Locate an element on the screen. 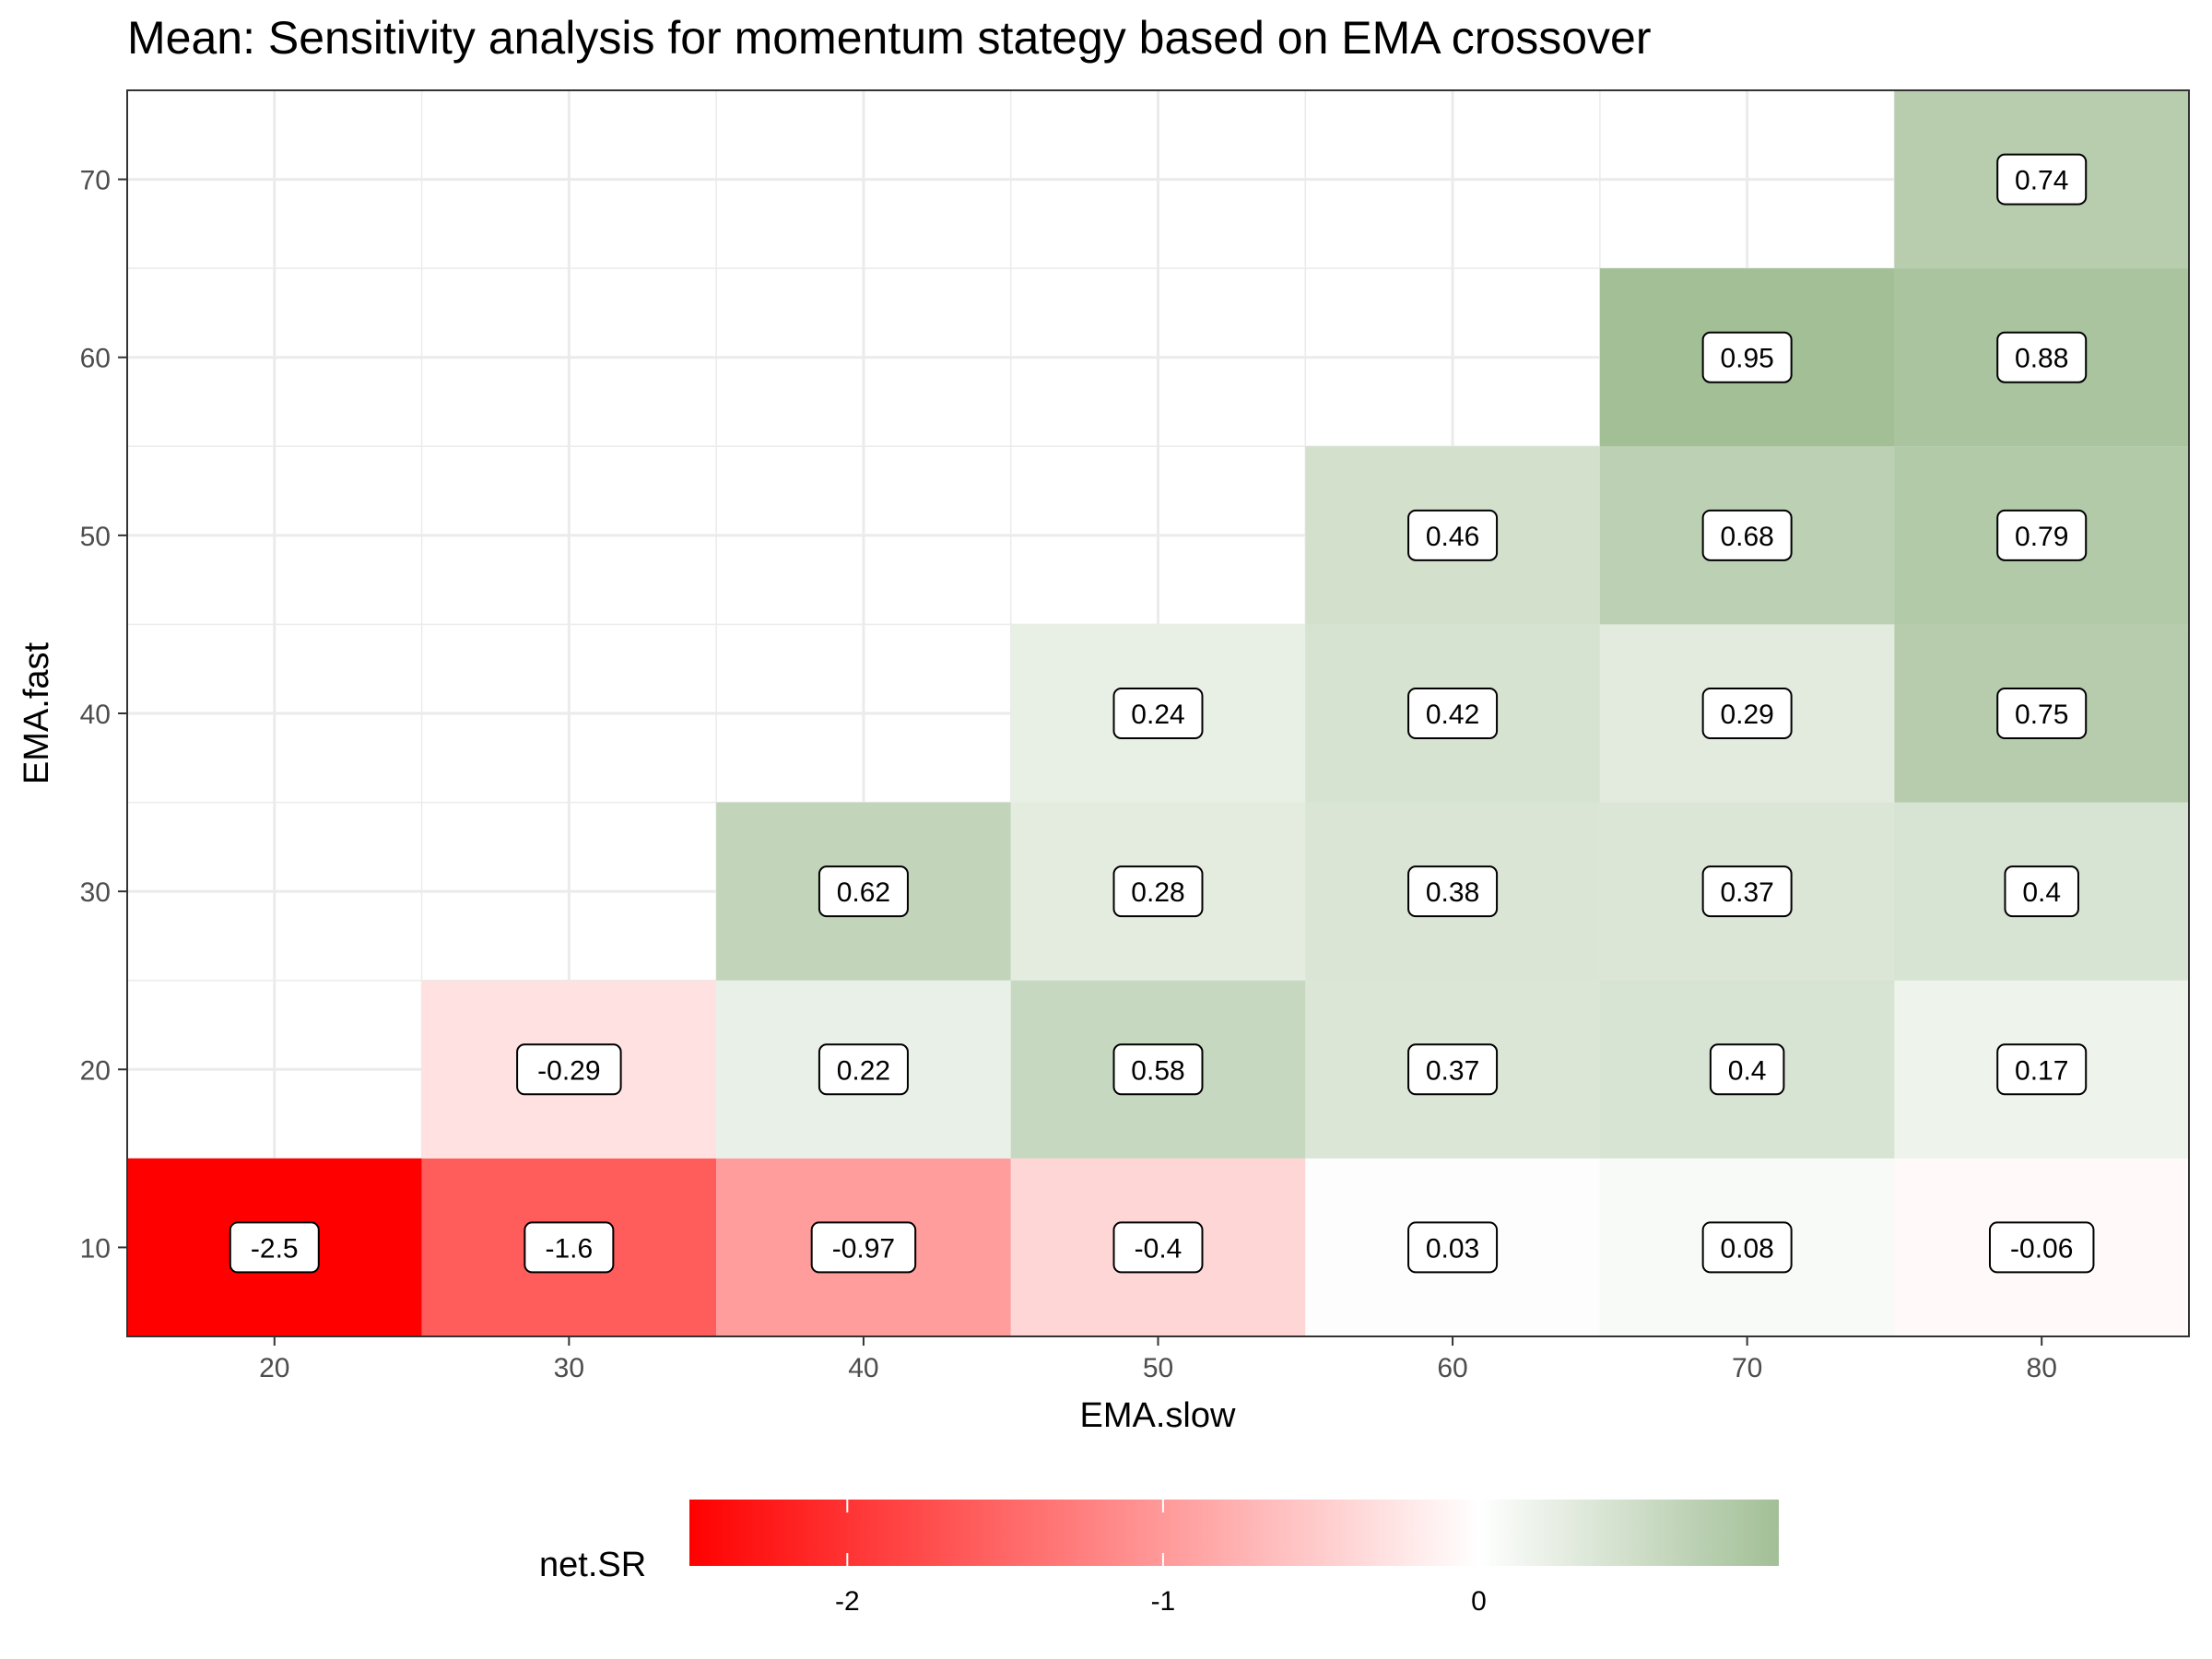 Image resolution: width=2212 pixels, height=1659 pixels. cell-label-text: 0.95 is located at coordinates (1746, 359).